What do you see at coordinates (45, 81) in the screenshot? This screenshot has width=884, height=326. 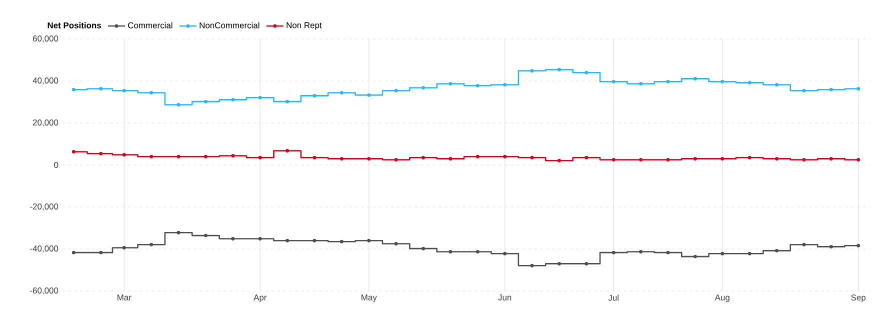 I see `y-tick-label: 40,000` at bounding box center [45, 81].